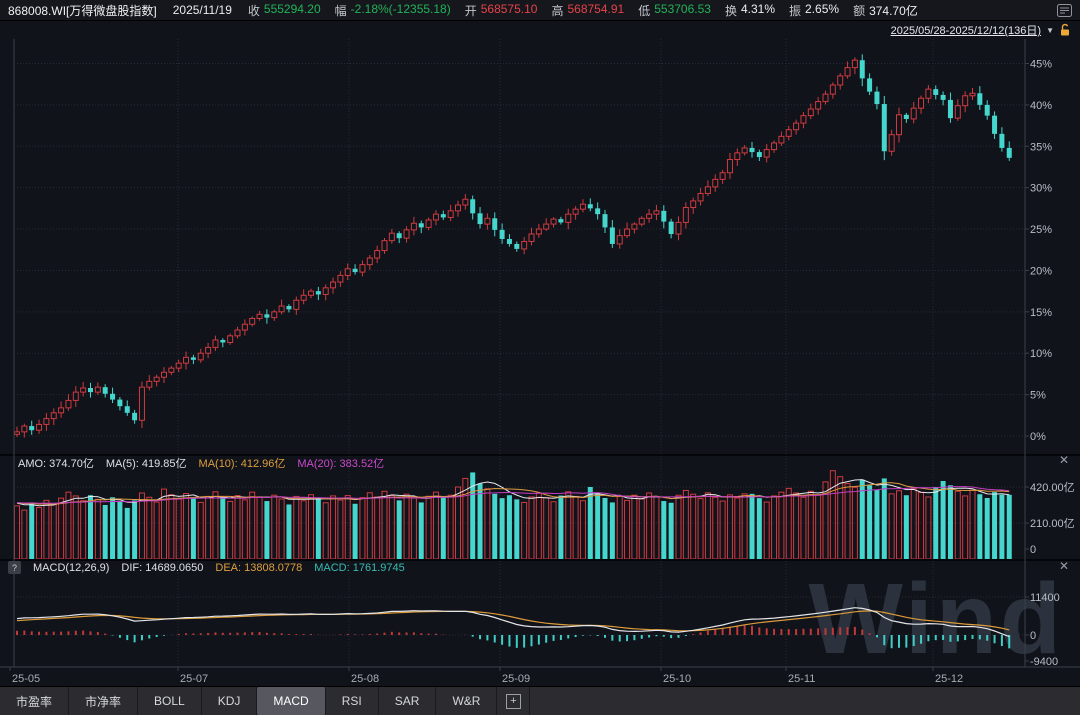  Describe the element at coordinates (35, 701) in the screenshot. I see `tab-市盈率: 市盈率` at that location.